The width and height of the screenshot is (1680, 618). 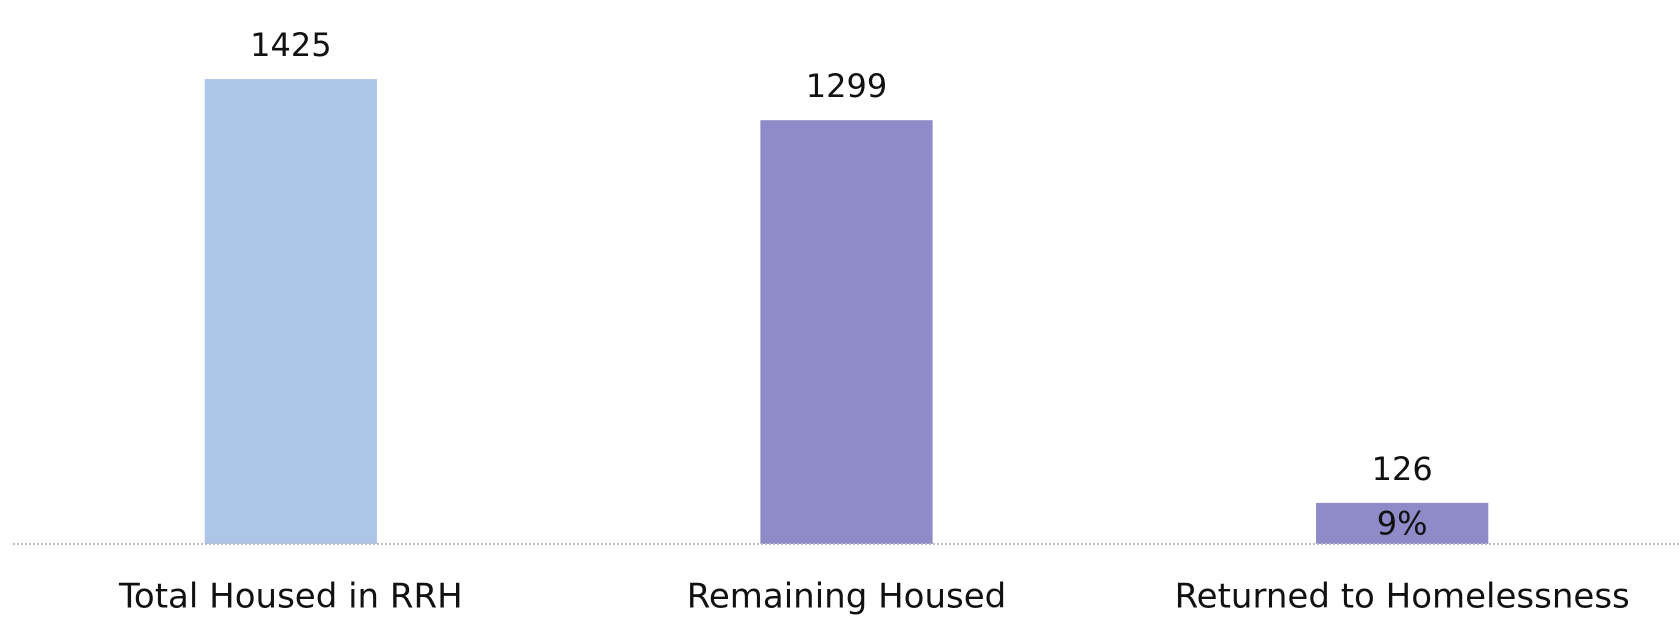 I want to click on annotation: 9%, so click(x=1402, y=523).